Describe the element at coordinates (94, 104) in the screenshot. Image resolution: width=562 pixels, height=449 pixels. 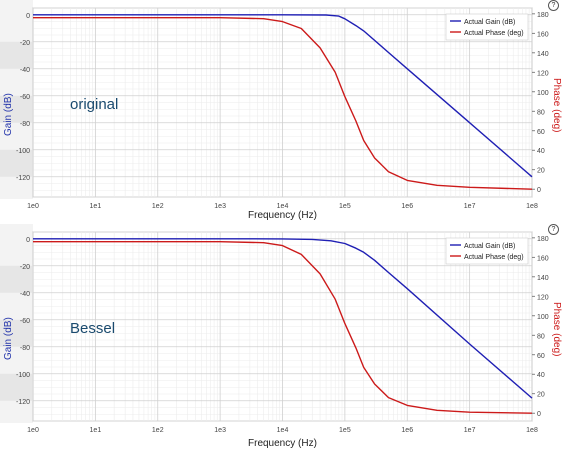
I see `plot-annotation: original` at that location.